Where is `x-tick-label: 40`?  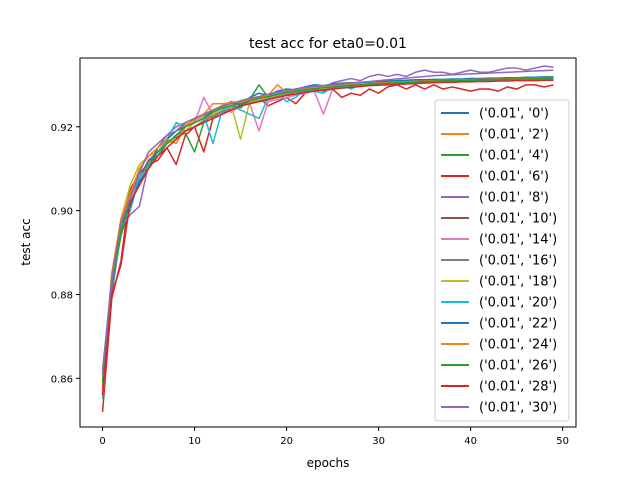
x-tick-label: 40 is located at coordinates (470, 441).